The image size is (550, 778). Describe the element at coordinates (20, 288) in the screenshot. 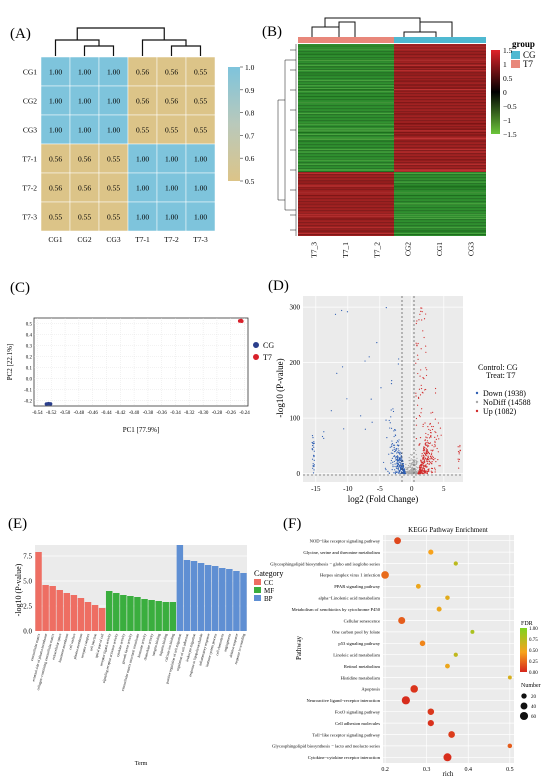

I see `panel-c-label: (C)` at that location.